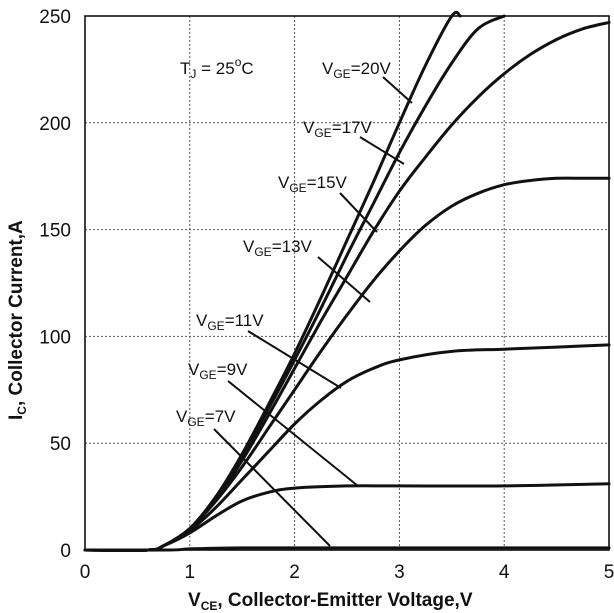  What do you see at coordinates (65, 551) in the screenshot?
I see `y-tick-label: 0` at bounding box center [65, 551].